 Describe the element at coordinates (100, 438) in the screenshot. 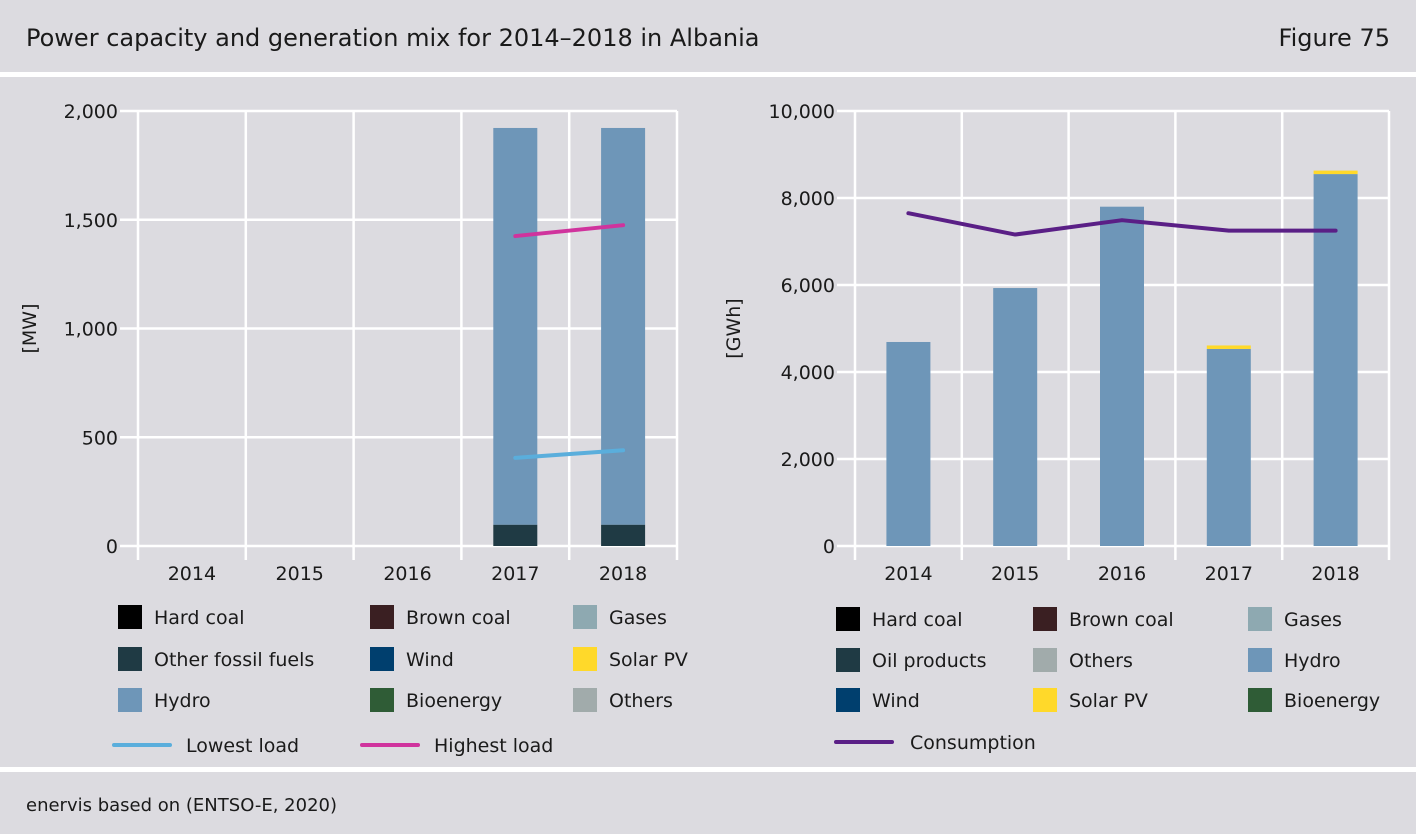

I see `y-tick-label: 500` at that location.